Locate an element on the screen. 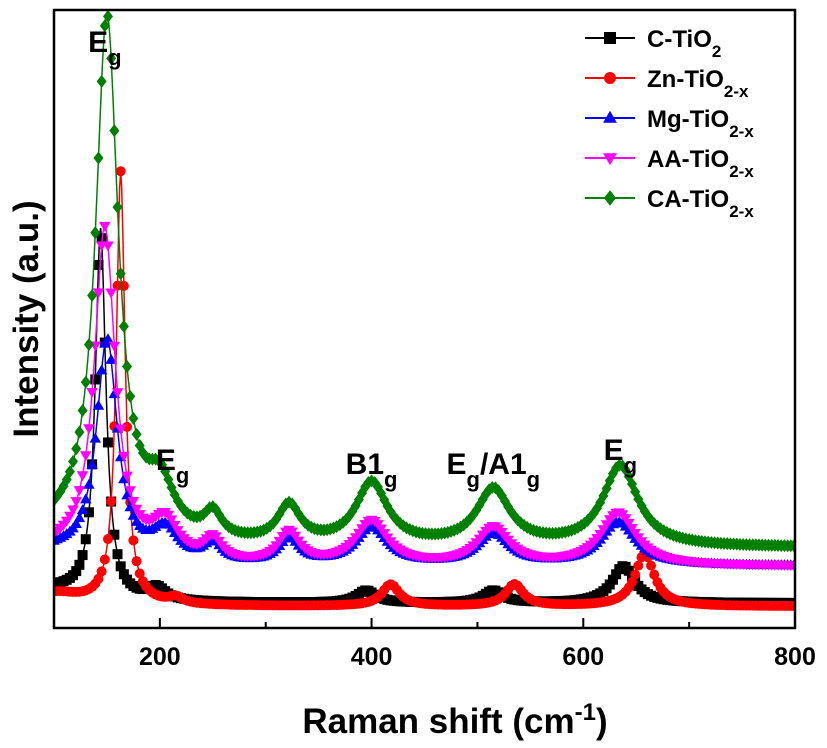  legend-label: Zn-TiO2-x is located at coordinates (698, 83).